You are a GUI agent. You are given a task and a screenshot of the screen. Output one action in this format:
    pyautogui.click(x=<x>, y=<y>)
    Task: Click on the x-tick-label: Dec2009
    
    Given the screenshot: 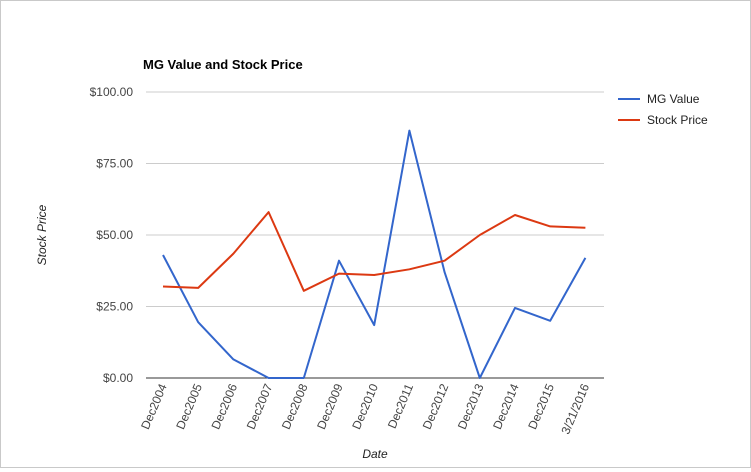 What is the action you would take?
    pyautogui.click(x=330, y=406)
    